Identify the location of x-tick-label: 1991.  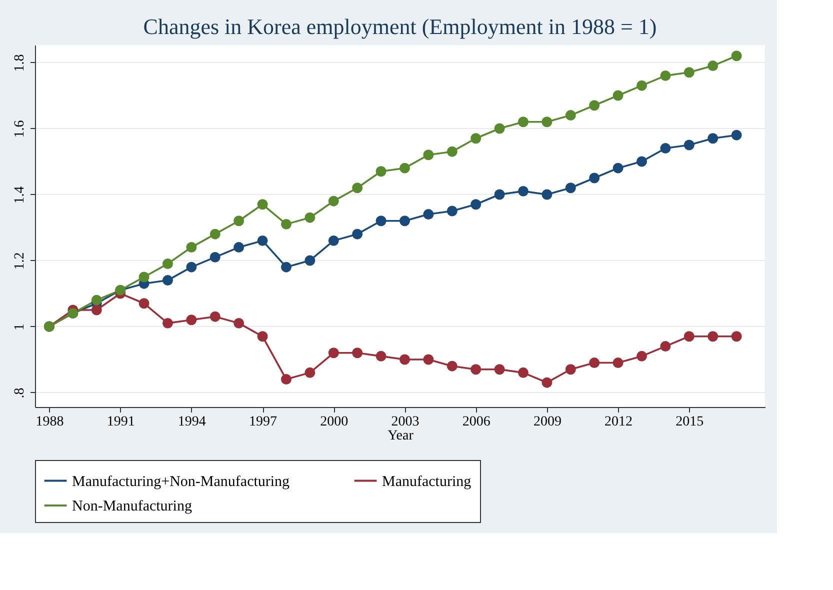
(120, 422).